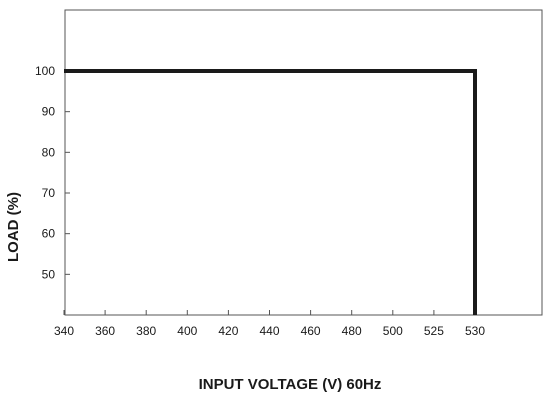  What do you see at coordinates (187, 331) in the screenshot?
I see `x-tick-label: 400` at bounding box center [187, 331].